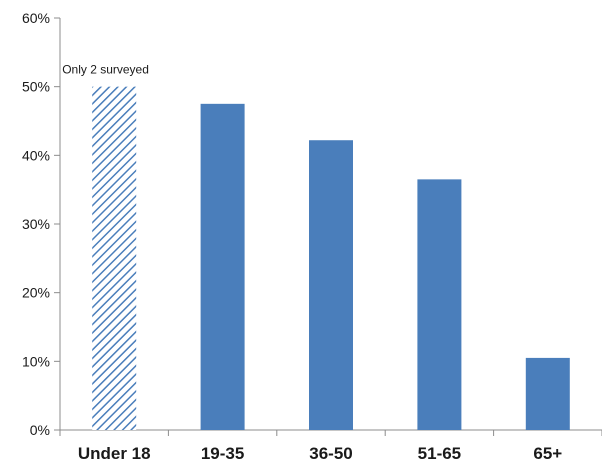 The width and height of the screenshot is (602, 466). What do you see at coordinates (36, 293) in the screenshot?
I see `y-tick-label: 20%` at bounding box center [36, 293].